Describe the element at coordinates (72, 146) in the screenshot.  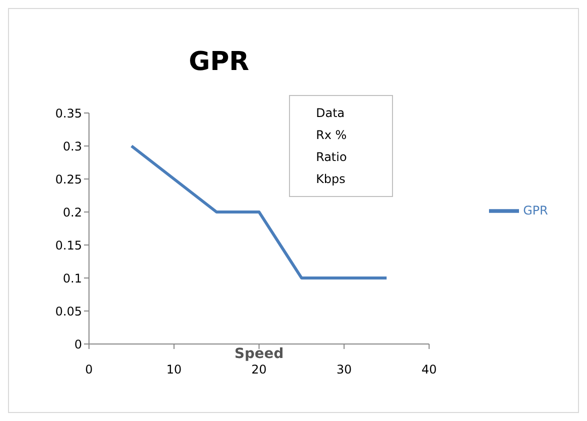
I see `y-tick-label: 0.3` at that location.